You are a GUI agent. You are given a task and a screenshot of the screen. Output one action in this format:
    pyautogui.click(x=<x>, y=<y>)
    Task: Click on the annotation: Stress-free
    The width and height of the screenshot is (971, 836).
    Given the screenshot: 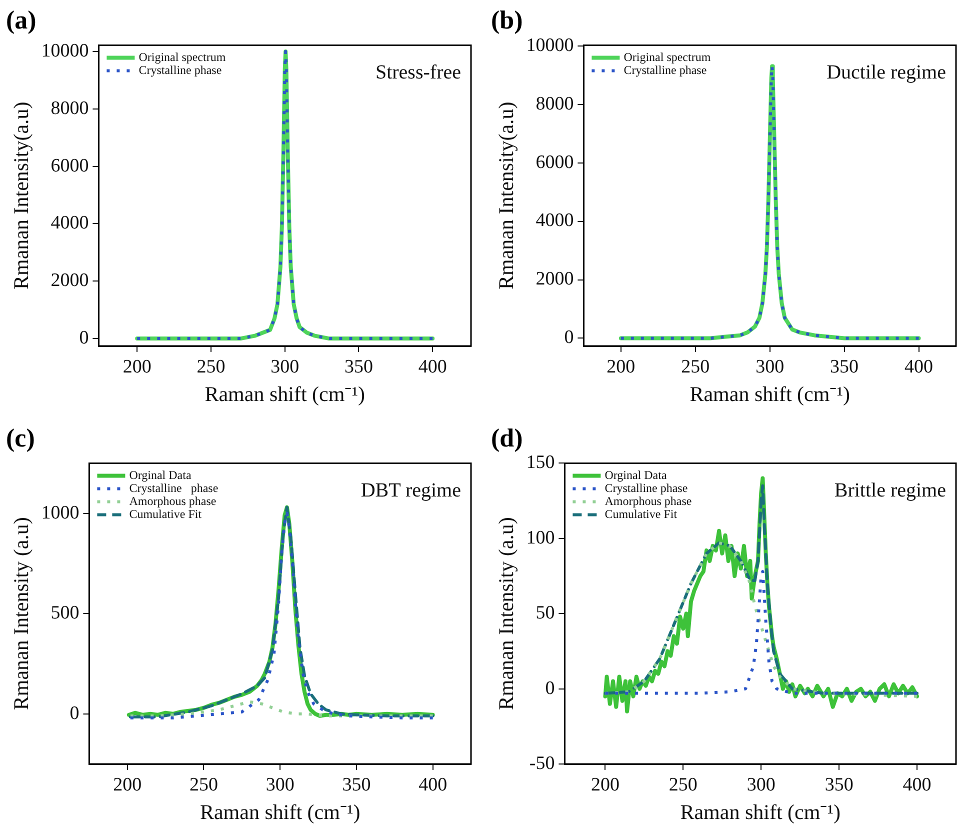 What is the action you would take?
    pyautogui.click(x=418, y=72)
    